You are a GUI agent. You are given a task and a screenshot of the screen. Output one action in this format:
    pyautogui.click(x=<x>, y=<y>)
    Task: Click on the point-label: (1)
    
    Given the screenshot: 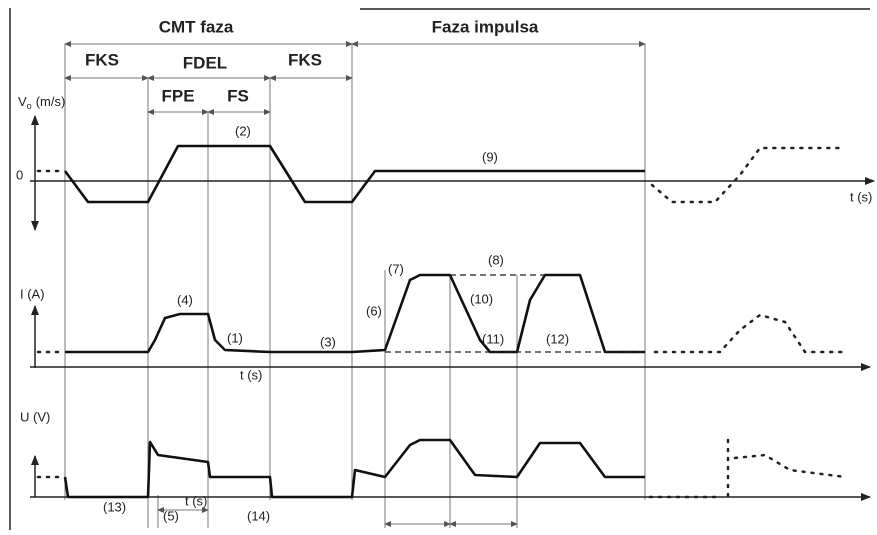 What is the action you would take?
    pyautogui.click(x=235, y=337)
    